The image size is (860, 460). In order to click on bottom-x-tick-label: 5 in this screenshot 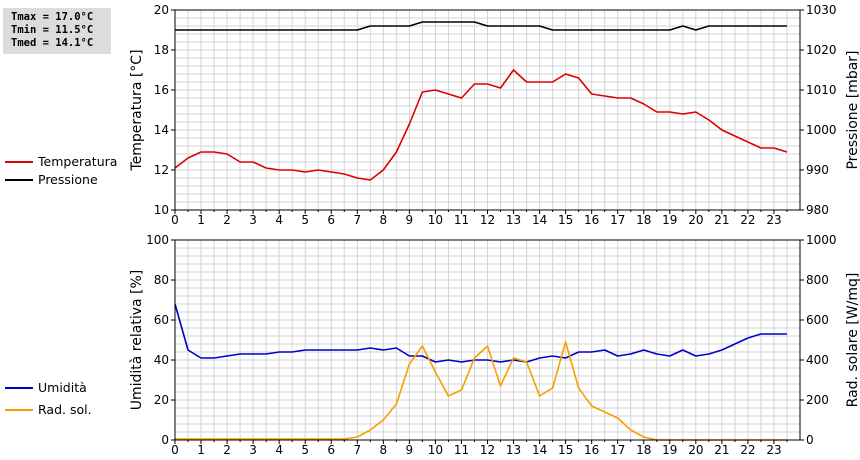, I will do `click(305, 450)`.